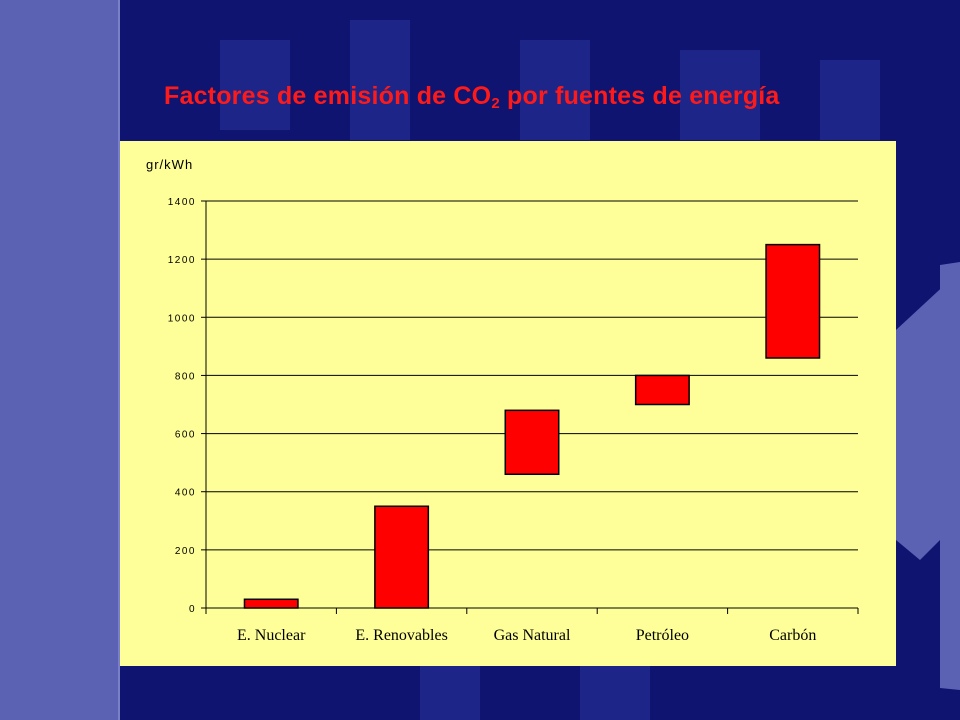 Image resolution: width=960 pixels, height=720 pixels. I want to click on x-category-label: Carbón, so click(792, 635).